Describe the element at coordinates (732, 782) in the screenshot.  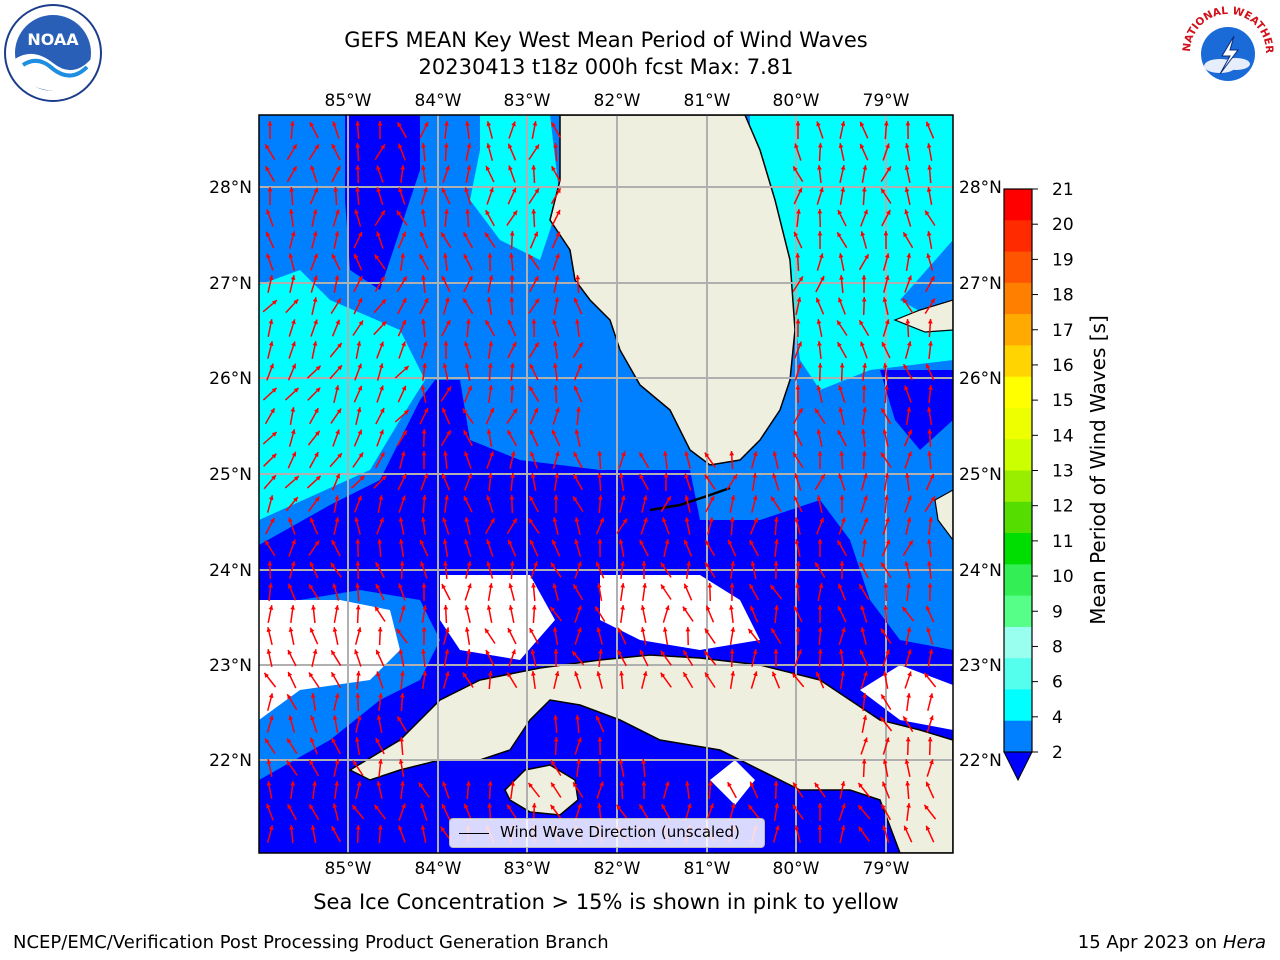
I see `nodata-diamond` at that location.